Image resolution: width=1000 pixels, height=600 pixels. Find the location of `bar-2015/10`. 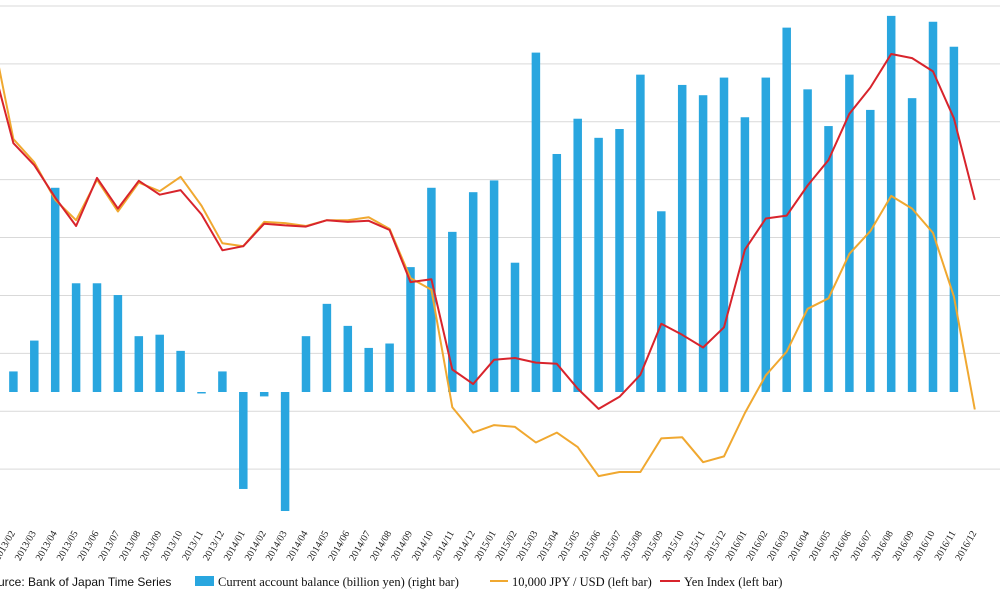

bar-2015/10 is located at coordinates (682, 238).